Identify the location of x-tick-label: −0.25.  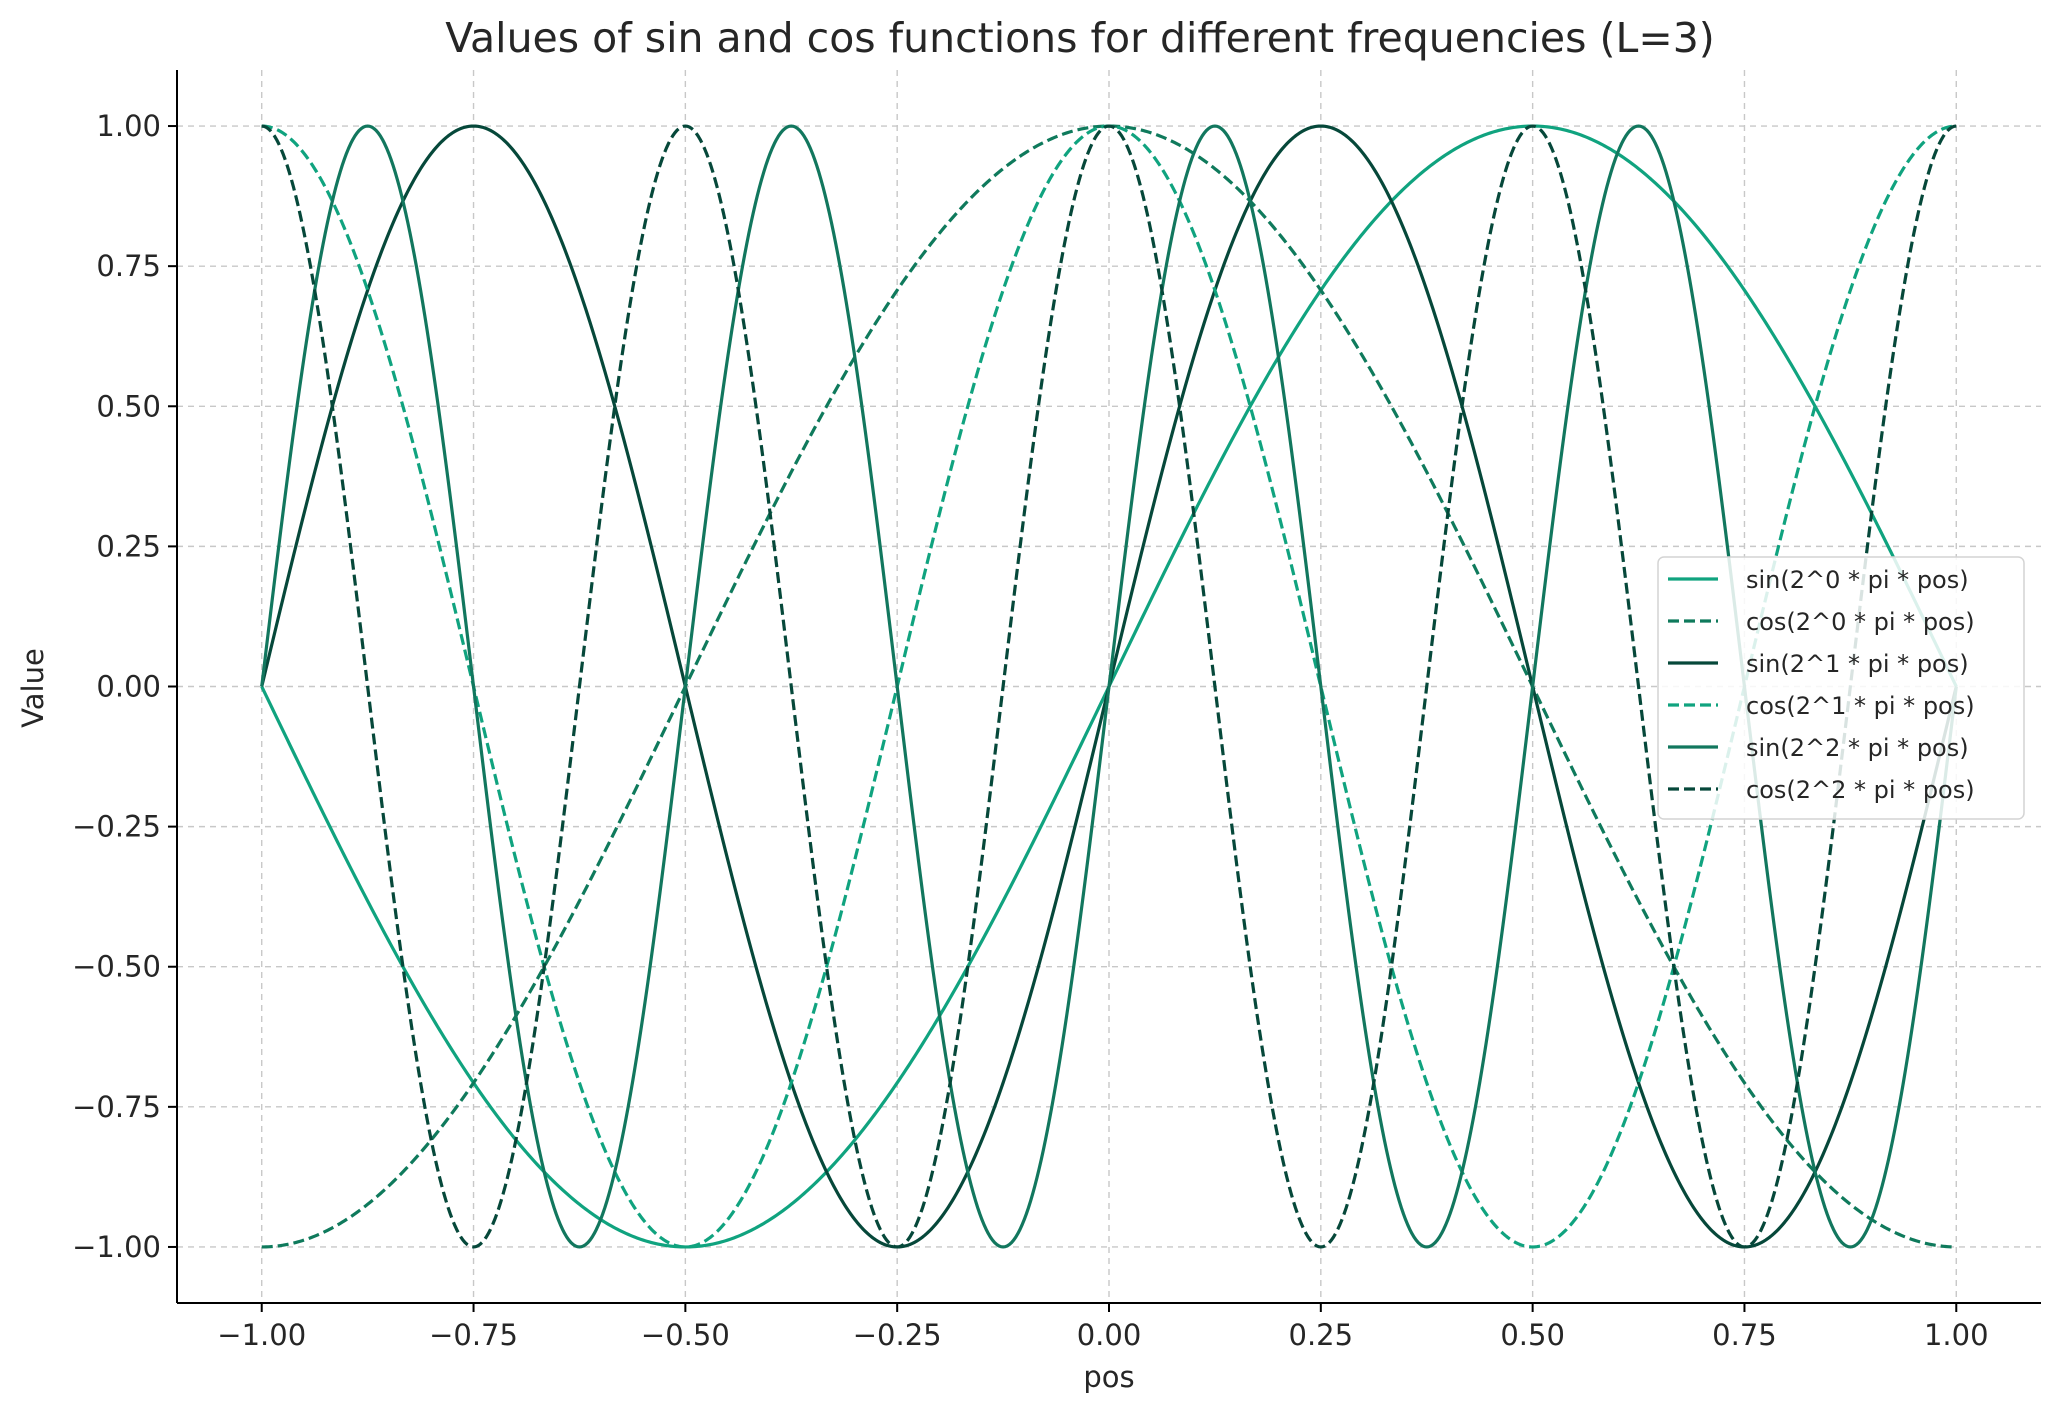
(897, 1335).